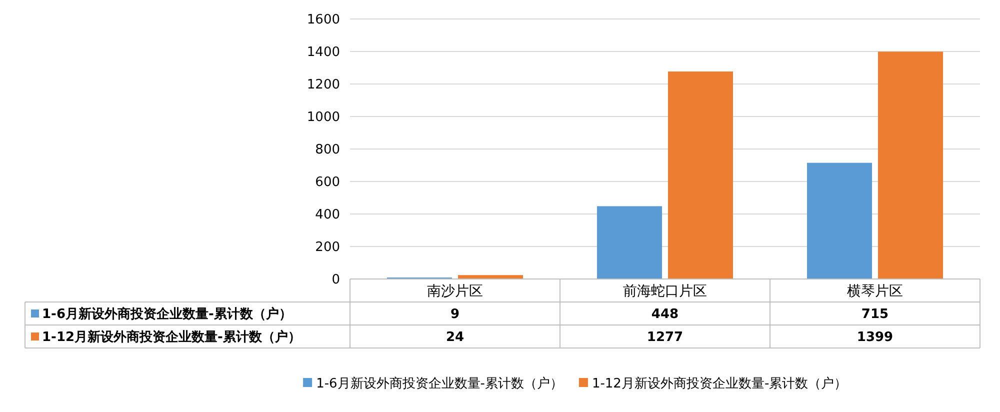 The height and width of the screenshot is (412, 1000). Describe the element at coordinates (327, 150) in the screenshot. I see `y-tick-label: 800` at that location.